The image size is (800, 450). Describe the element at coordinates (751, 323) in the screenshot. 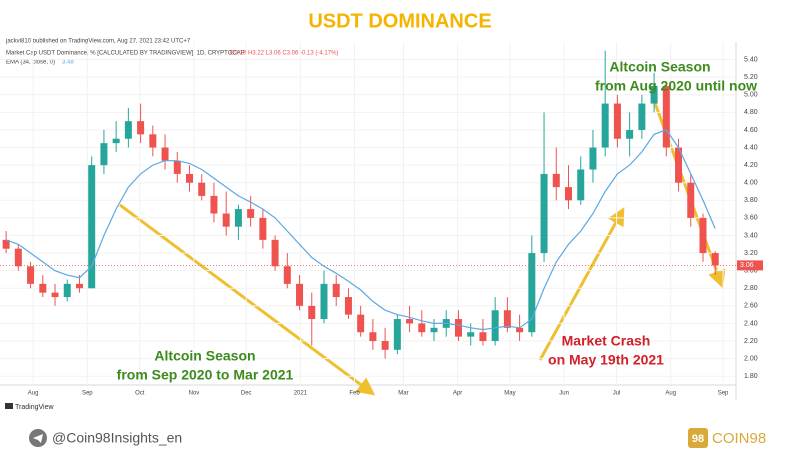

I see `y-tick-label: 2.40` at that location.